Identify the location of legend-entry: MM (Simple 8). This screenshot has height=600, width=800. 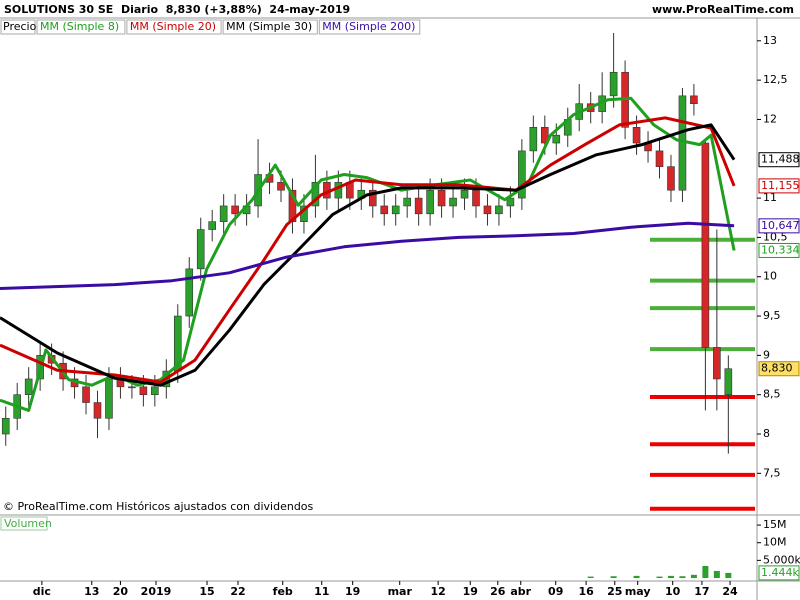
(79, 26).